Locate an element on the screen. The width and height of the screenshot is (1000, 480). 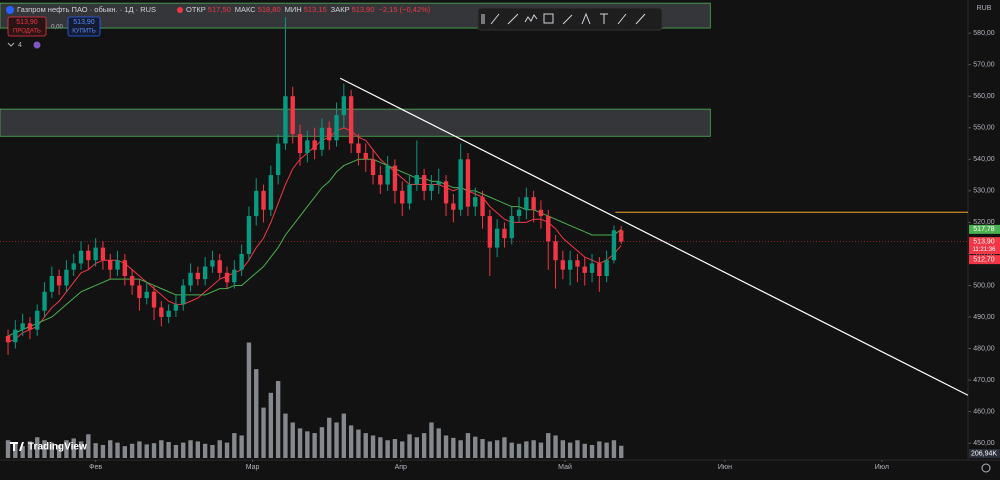
toolbar is located at coordinates (570, 19).